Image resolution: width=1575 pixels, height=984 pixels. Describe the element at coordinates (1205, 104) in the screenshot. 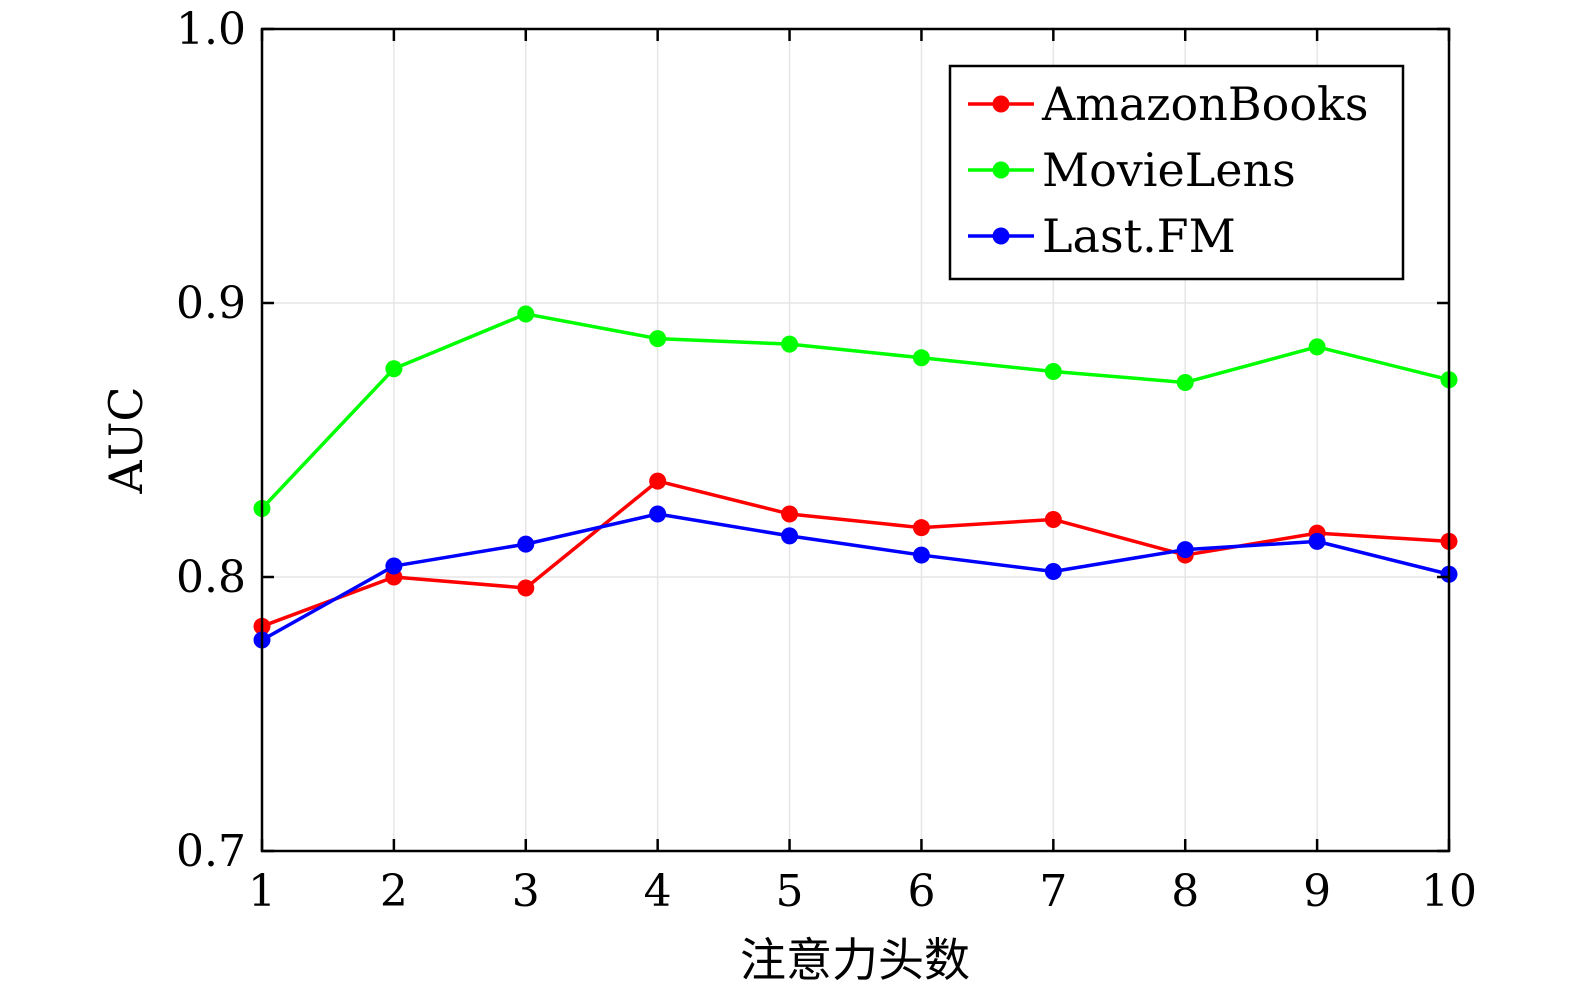

I see `legend-label: AmazonBooks` at that location.